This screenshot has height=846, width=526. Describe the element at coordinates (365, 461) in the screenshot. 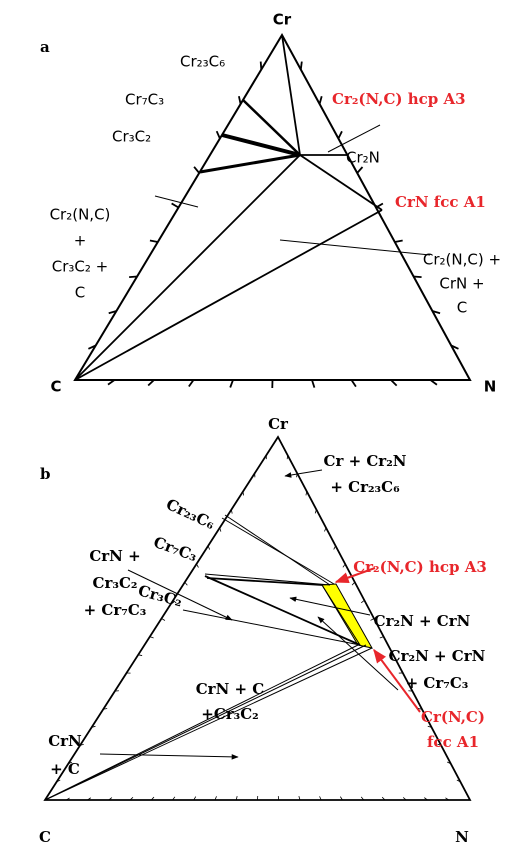

I see `phase-label: Cr + Cr₂N` at that location.